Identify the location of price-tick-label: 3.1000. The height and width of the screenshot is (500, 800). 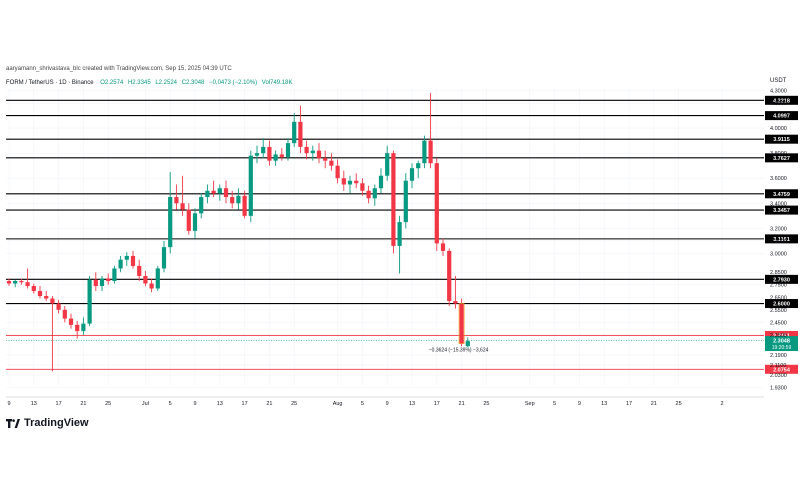
(778, 242).